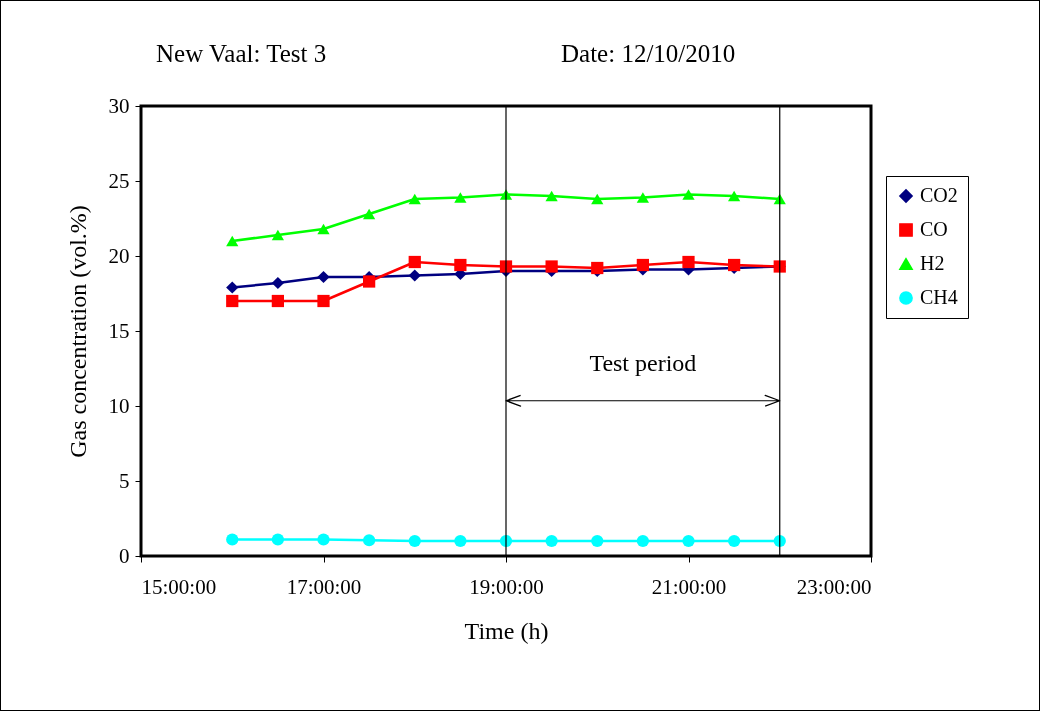 This screenshot has width=1042, height=713. What do you see at coordinates (934, 229) in the screenshot?
I see `legend-label: CO` at bounding box center [934, 229].